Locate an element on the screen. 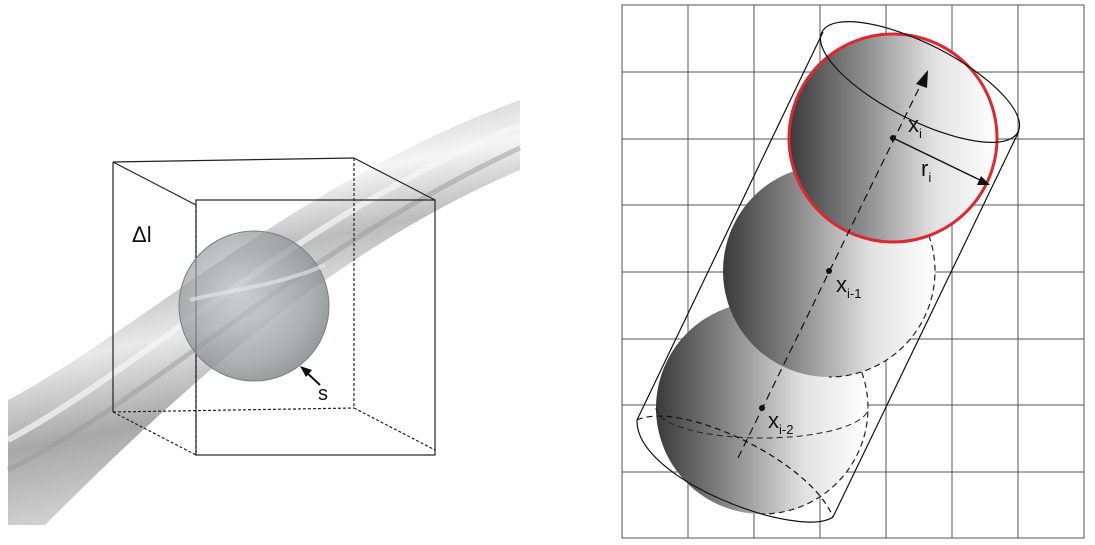  label-x-i-2: xi-2 is located at coordinates (780, 422).